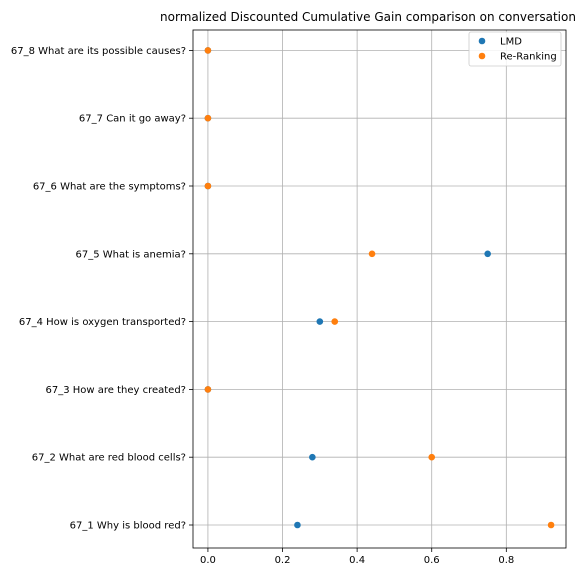 Image resolution: width=576 pixels, height=576 pixels. What do you see at coordinates (128, 526) in the screenshot?
I see `y-tick-label: 67_1 Why is blood red?` at bounding box center [128, 526].